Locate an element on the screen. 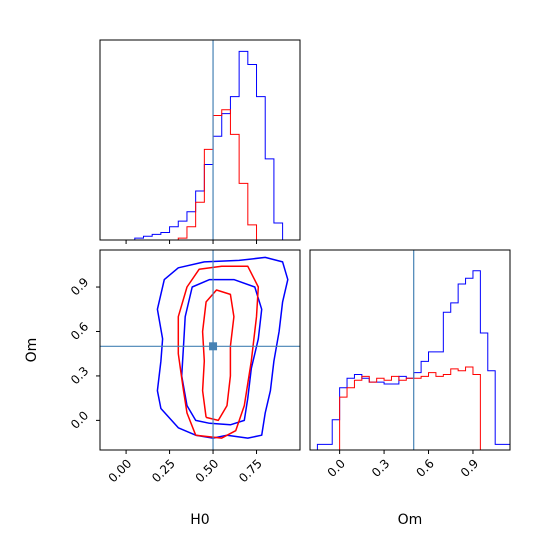 The height and width of the screenshot is (550, 550). h0-marginal-histogram-panel is located at coordinates (200, 141).